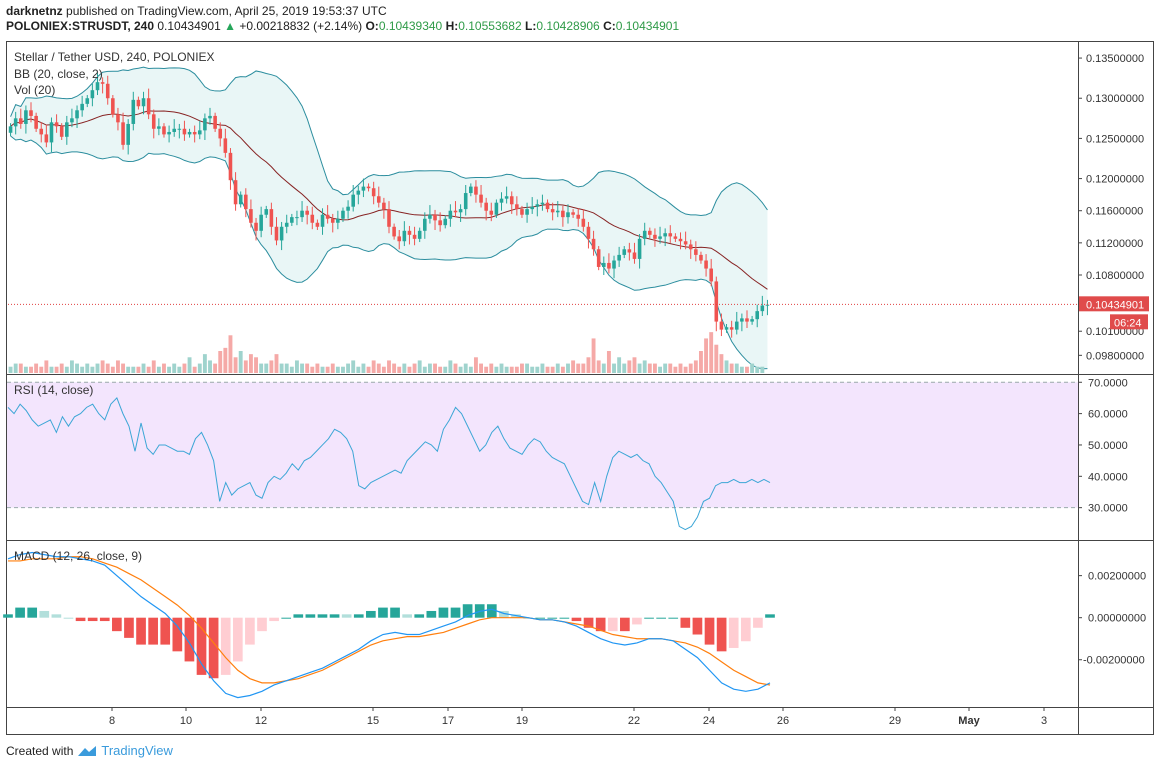 The image size is (1161, 768). Describe the element at coordinates (301, 26) in the screenshot. I see `change-value: +0.00218832 (+2.14%)` at that location.